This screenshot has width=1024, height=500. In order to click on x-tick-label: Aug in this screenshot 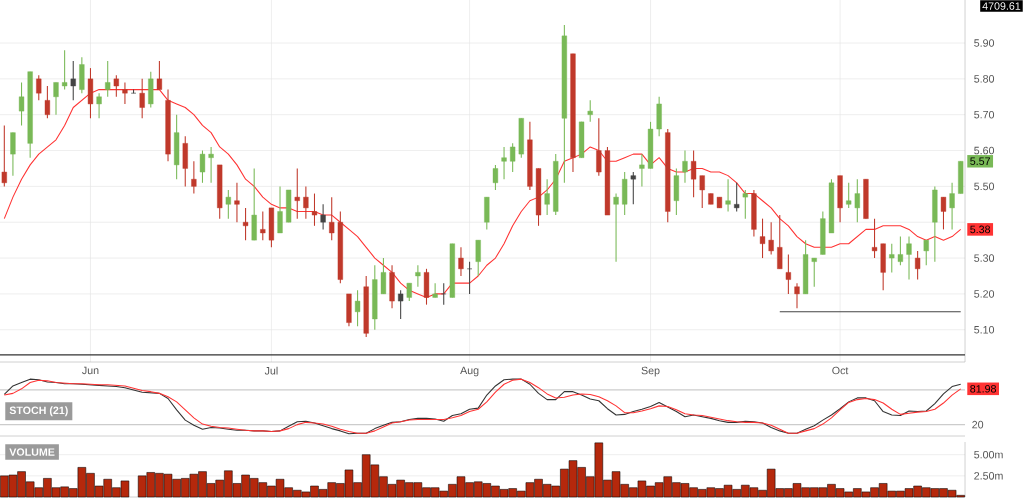, I will do `click(469, 371)`.